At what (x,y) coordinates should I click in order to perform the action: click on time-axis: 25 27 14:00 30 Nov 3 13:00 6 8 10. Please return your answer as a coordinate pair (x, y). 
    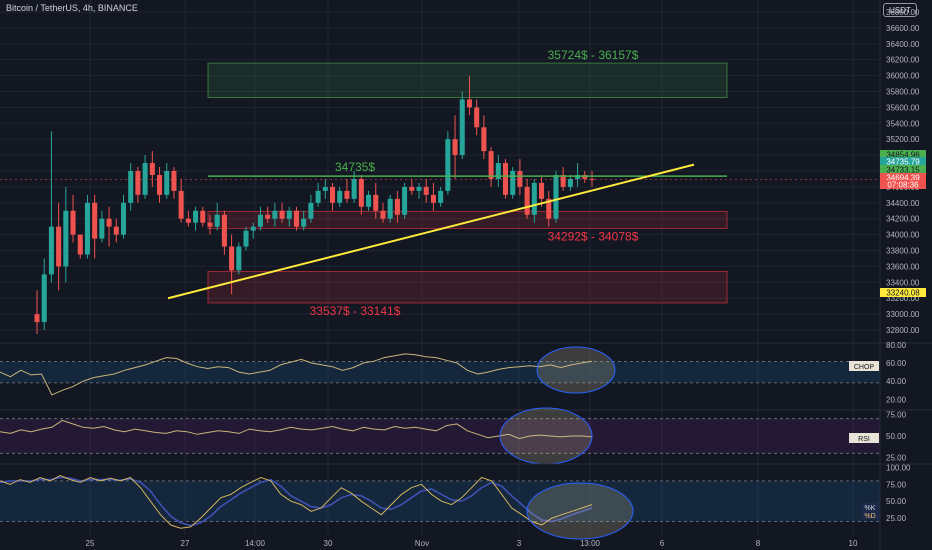
    Looking at the image, I should click on (472, 543).